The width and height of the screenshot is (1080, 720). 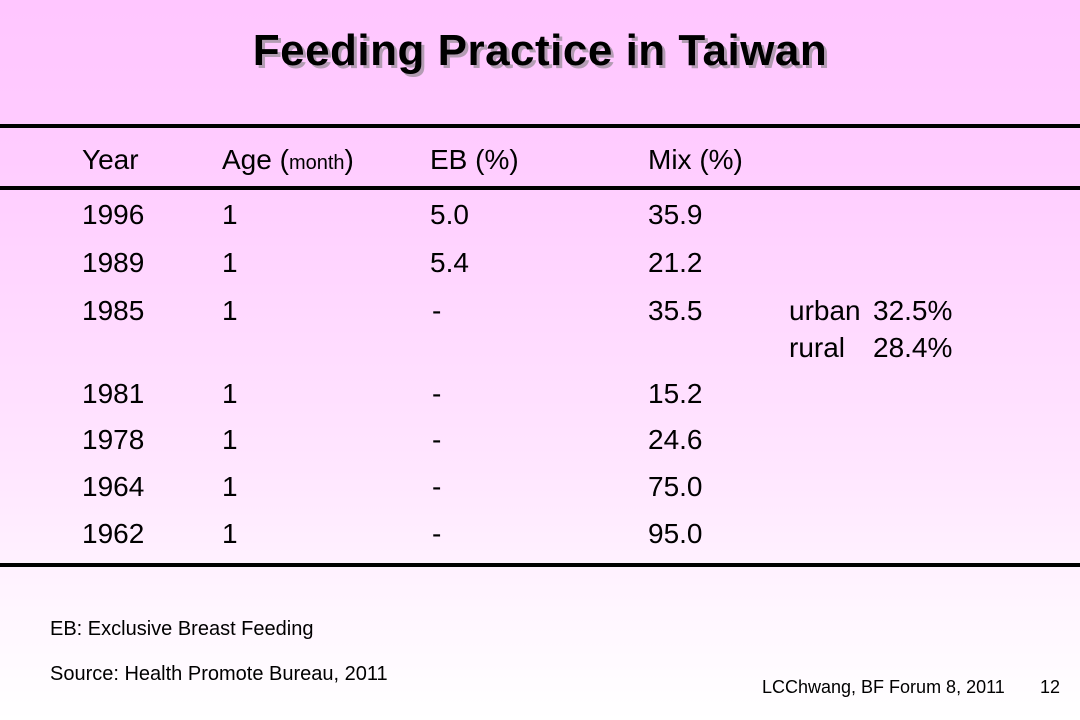 I want to click on table-header-rule, so click(x=540, y=188).